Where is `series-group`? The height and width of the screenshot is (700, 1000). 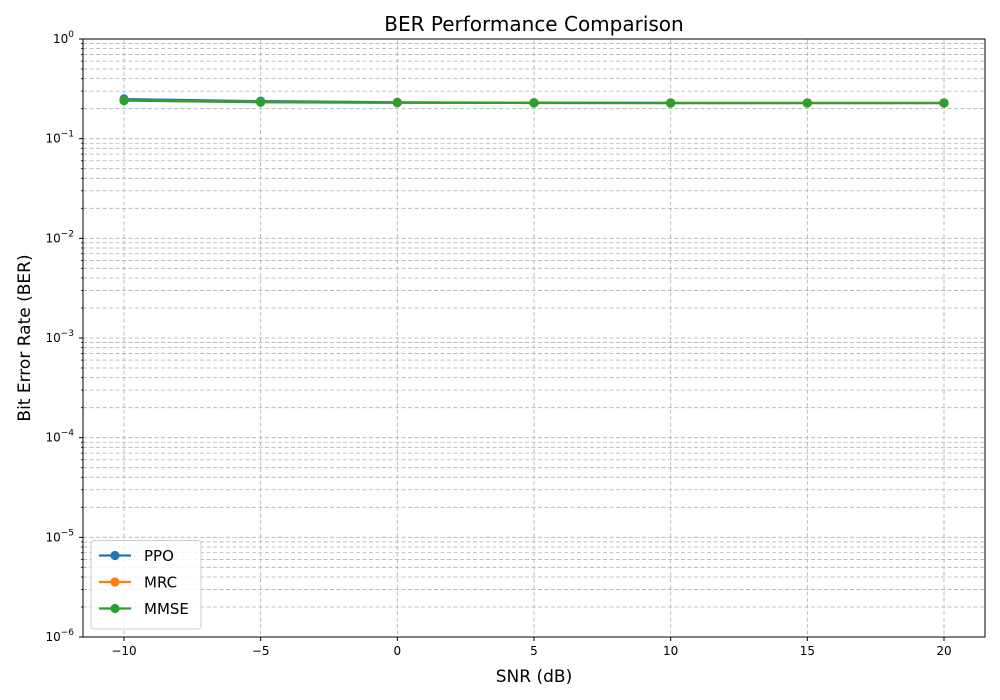
series-group is located at coordinates (534, 101).